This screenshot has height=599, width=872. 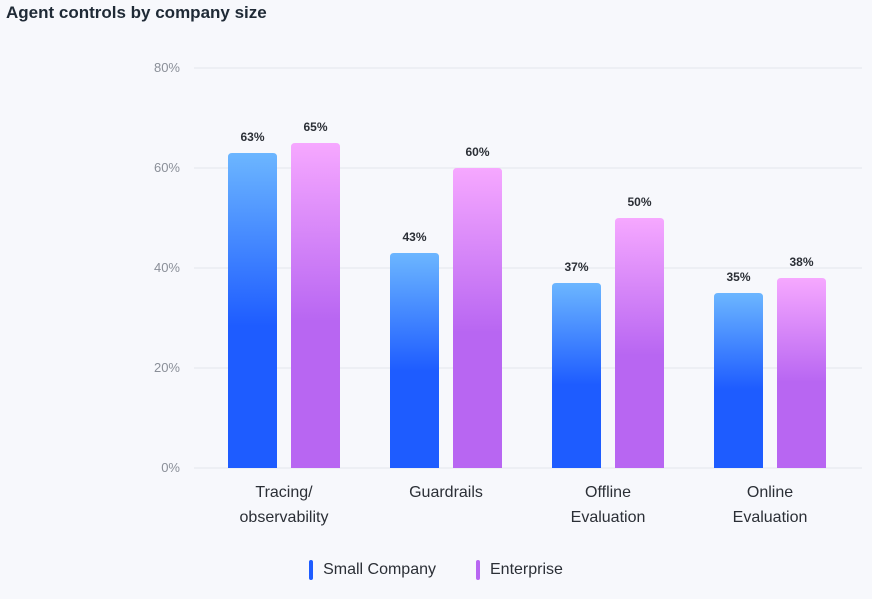 I want to click on y-tick-label: 40%, so click(x=167, y=267).